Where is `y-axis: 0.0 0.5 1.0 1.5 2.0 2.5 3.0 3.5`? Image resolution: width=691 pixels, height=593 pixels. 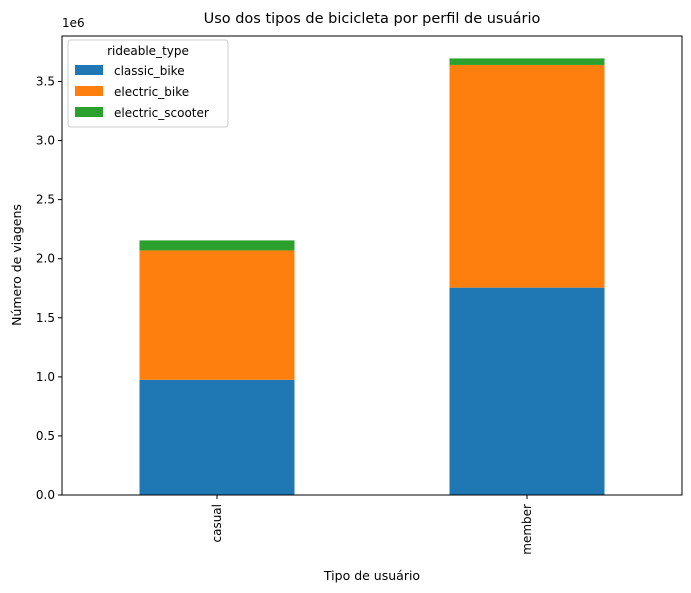
y-axis: 0.0 0.5 1.0 1.5 2.0 2.5 3.0 3.5 is located at coordinates (49, 288).